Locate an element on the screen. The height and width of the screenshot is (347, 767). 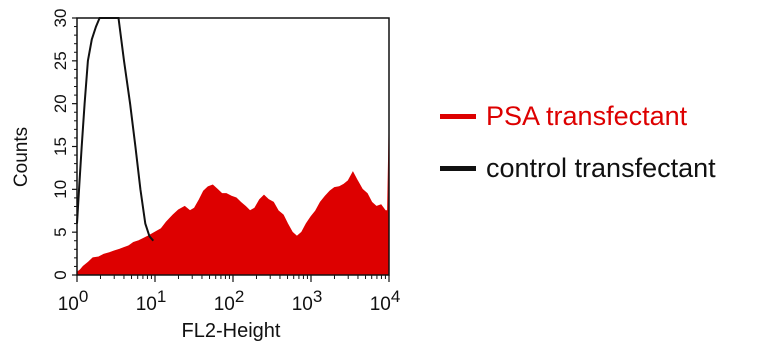
y-tick-label: 20 is located at coordinates (60, 103).